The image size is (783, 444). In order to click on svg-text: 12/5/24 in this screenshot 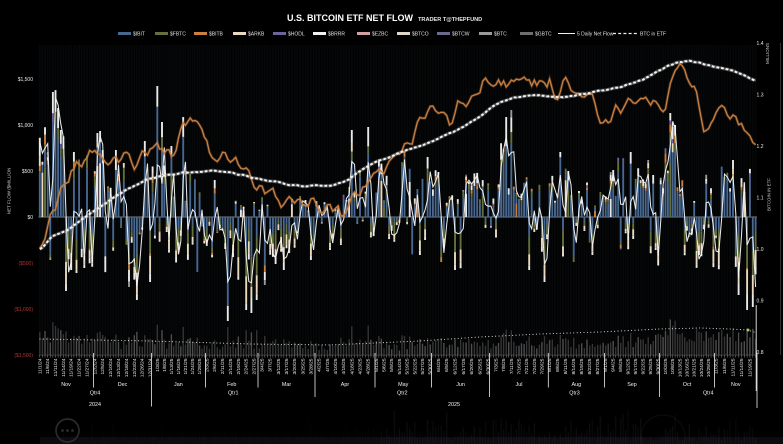, I will do `click(103, 366)`.